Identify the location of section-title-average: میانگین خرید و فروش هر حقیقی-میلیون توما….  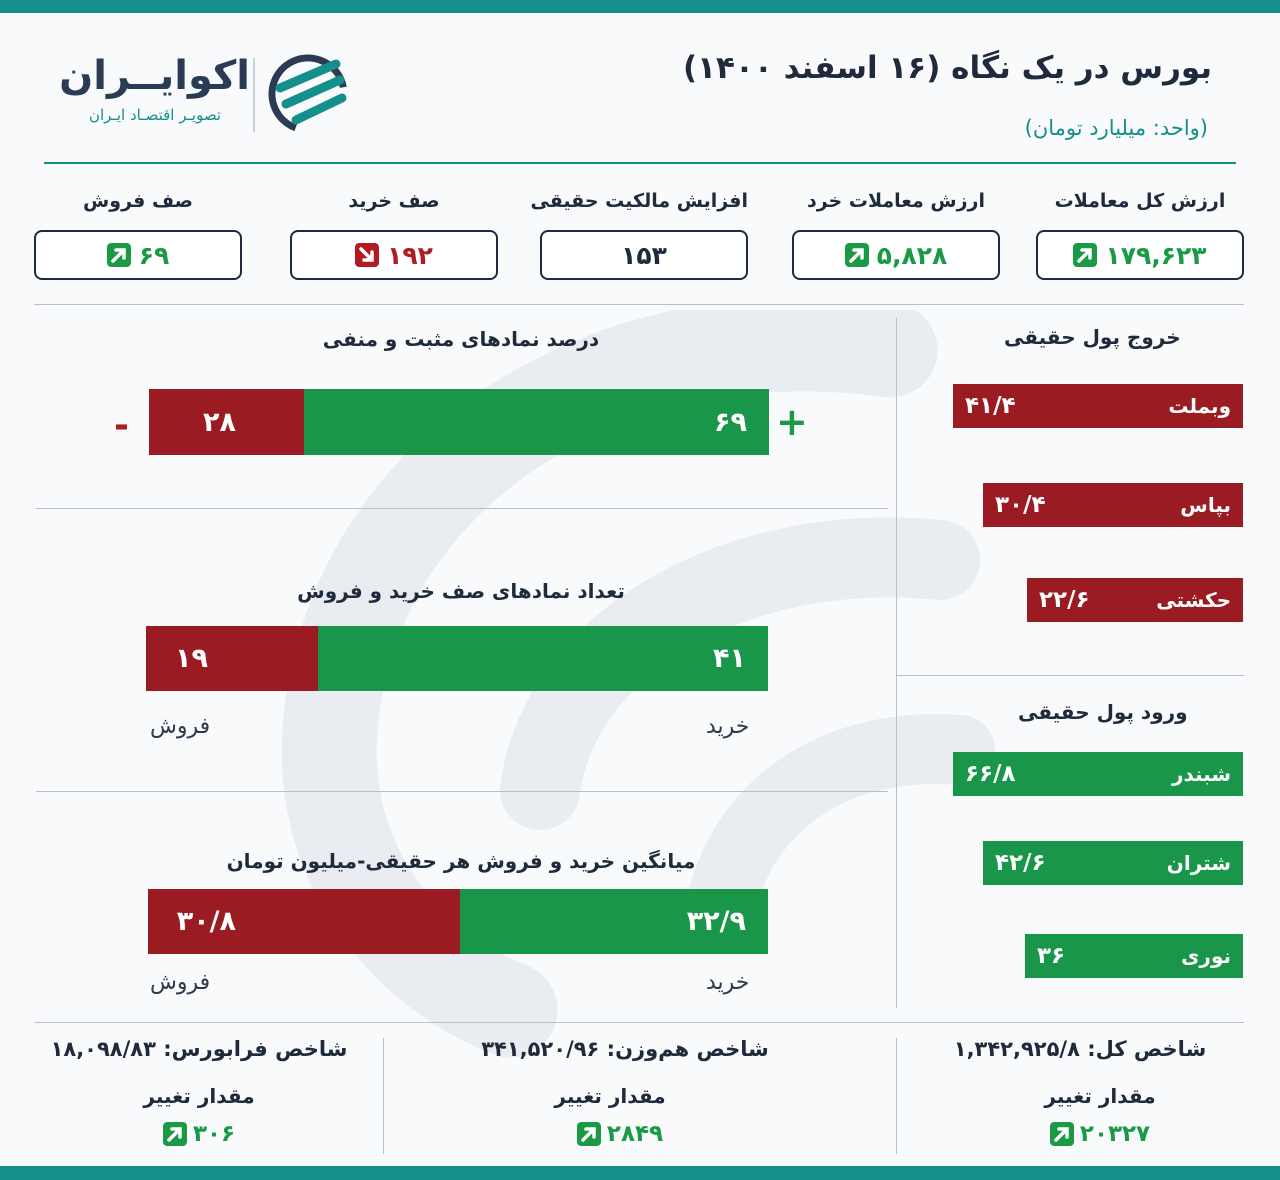
(461, 861).